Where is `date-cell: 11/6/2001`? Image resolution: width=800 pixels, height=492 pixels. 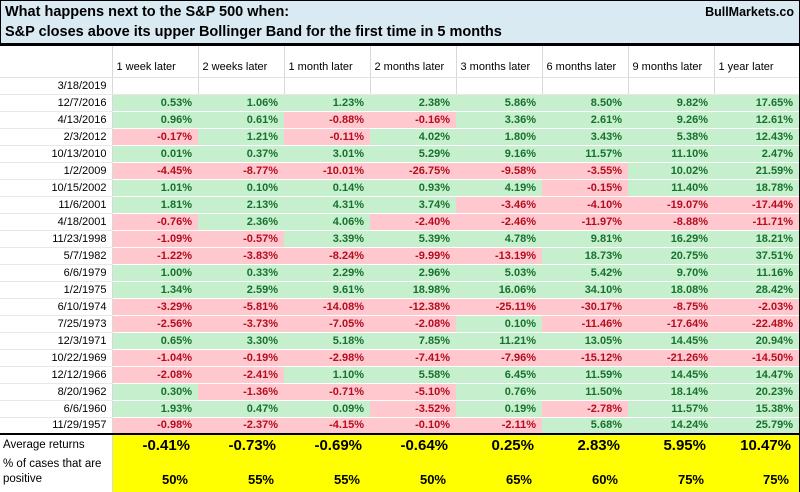 date-cell: 11/6/2001 is located at coordinates (56, 205).